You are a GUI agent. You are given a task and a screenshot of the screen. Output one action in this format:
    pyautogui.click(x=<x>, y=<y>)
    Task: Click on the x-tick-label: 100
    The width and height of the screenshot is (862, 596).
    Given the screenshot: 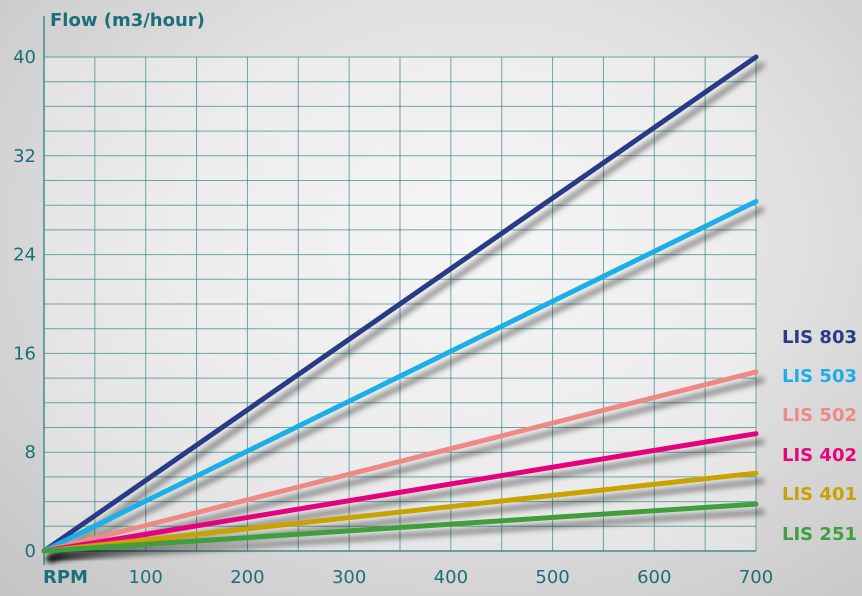 What is the action you would take?
    pyautogui.click(x=146, y=577)
    